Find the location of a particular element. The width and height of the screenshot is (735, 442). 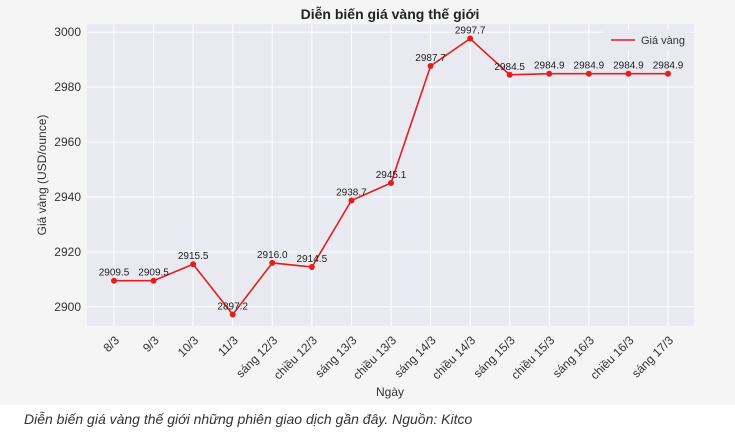

x-tick-label: 9/3 is located at coordinates (151, 344).